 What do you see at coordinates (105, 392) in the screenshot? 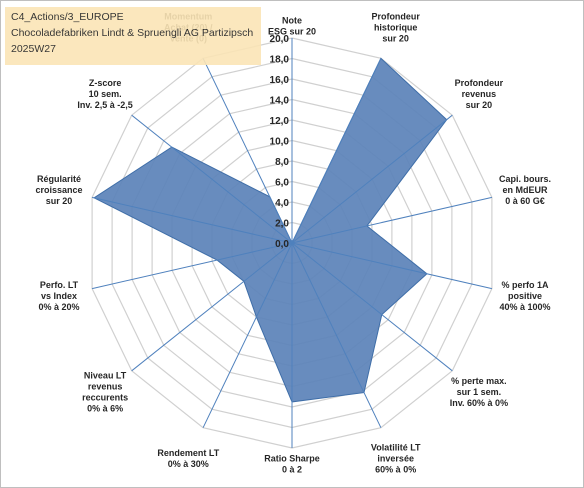
I see `axis-label: Niveau LT revenus reccurents 0% à 6%` at bounding box center [105, 392].